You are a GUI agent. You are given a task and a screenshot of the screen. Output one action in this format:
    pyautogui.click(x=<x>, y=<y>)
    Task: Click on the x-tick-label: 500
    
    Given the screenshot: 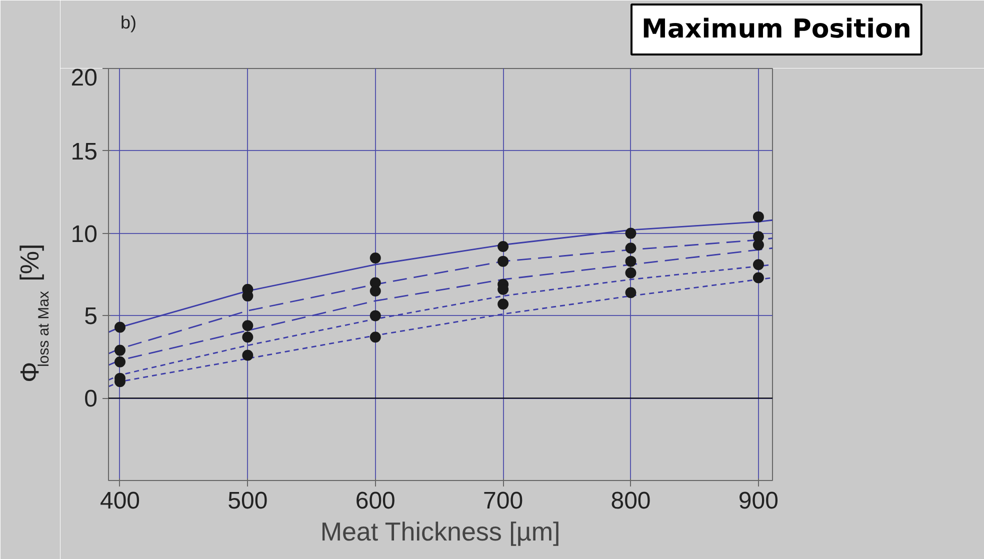 What is the action you would take?
    pyautogui.click(x=248, y=501)
    